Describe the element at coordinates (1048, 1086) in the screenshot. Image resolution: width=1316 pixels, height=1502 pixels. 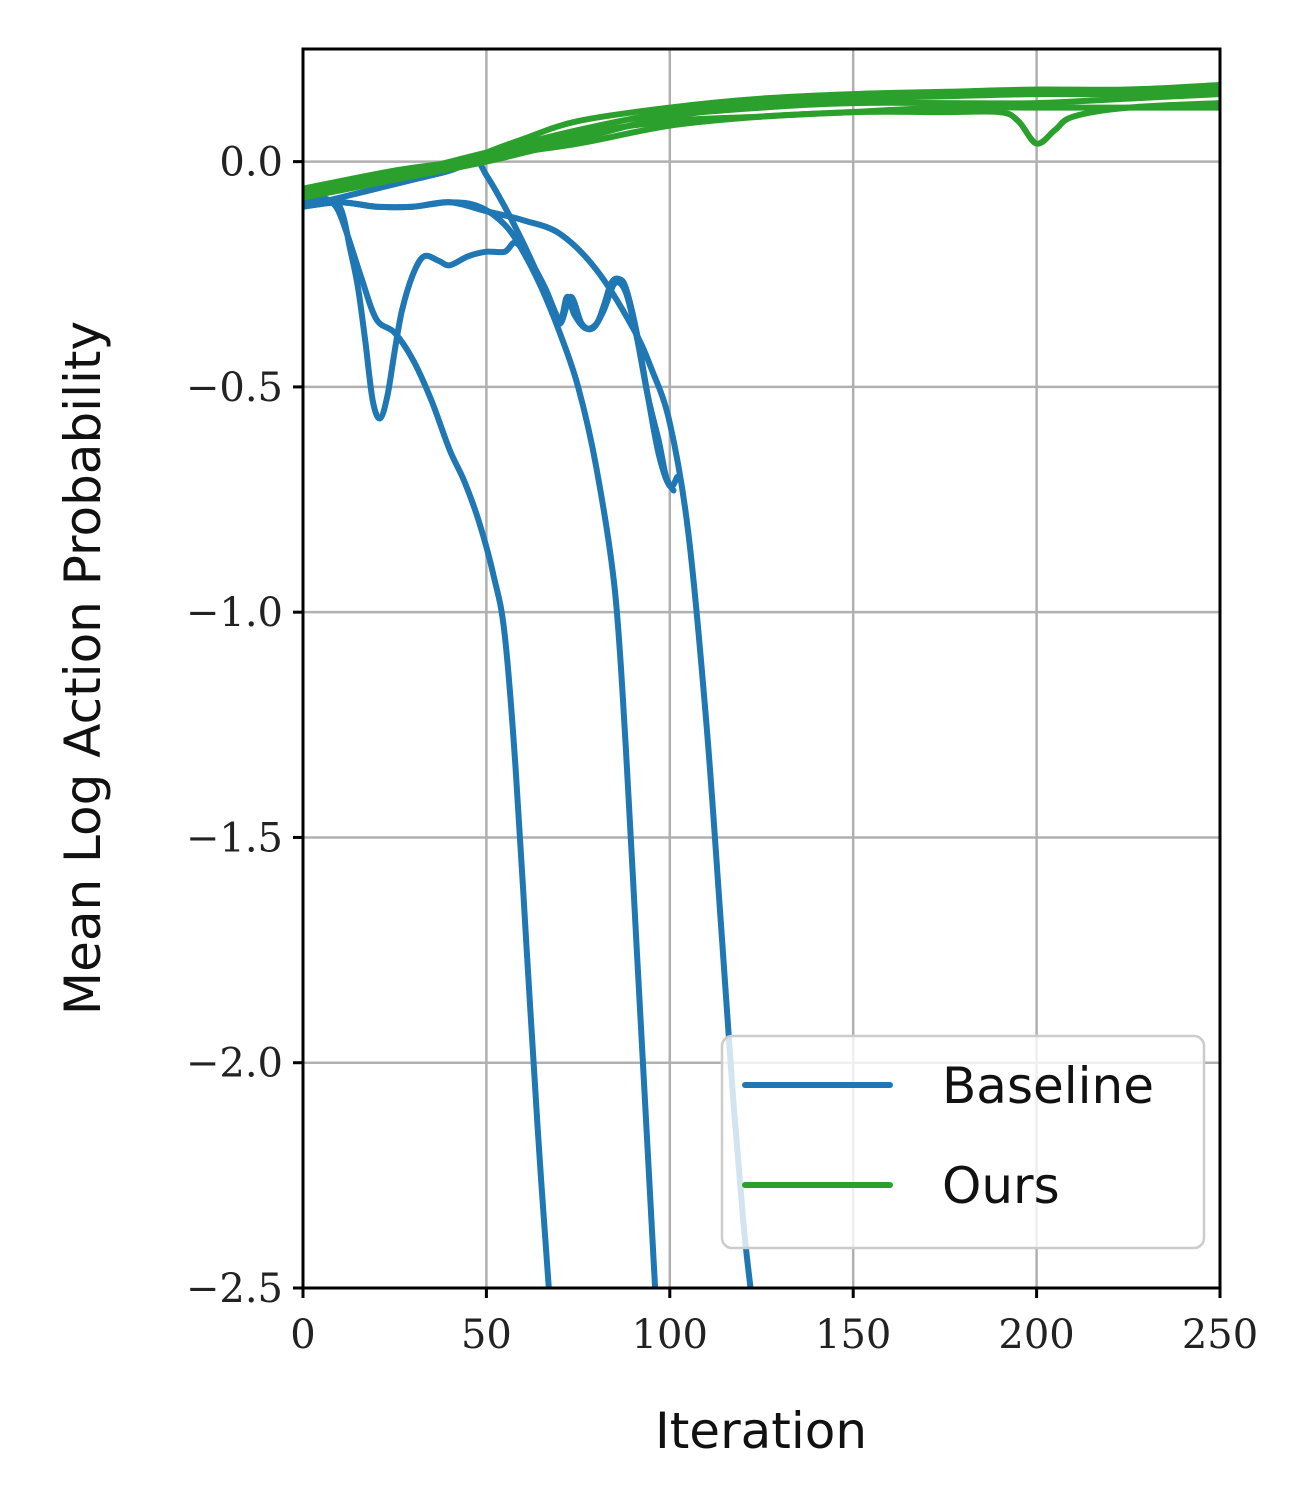
I see `legend-label-baseline: Baseline` at that location.